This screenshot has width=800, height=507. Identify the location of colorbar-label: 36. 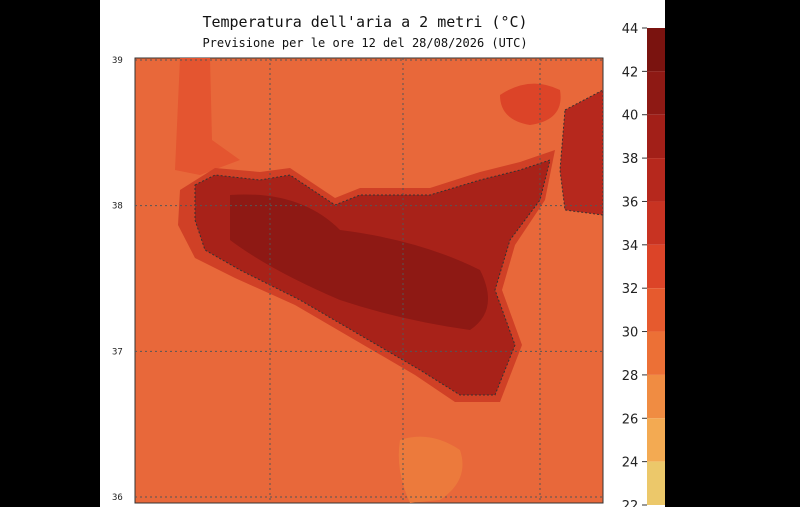
(630, 202).